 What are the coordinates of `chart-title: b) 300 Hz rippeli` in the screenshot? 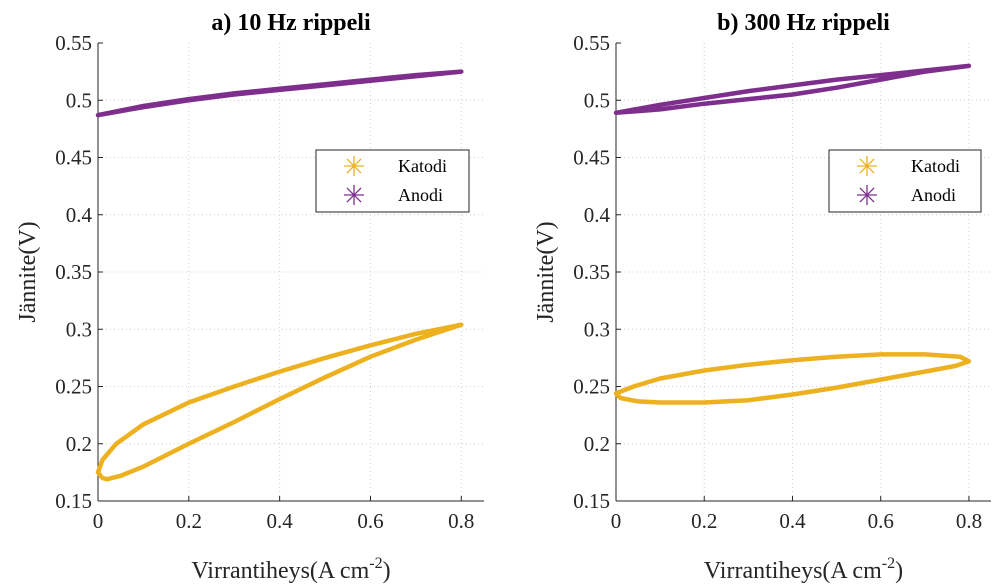 It's located at (803, 23).